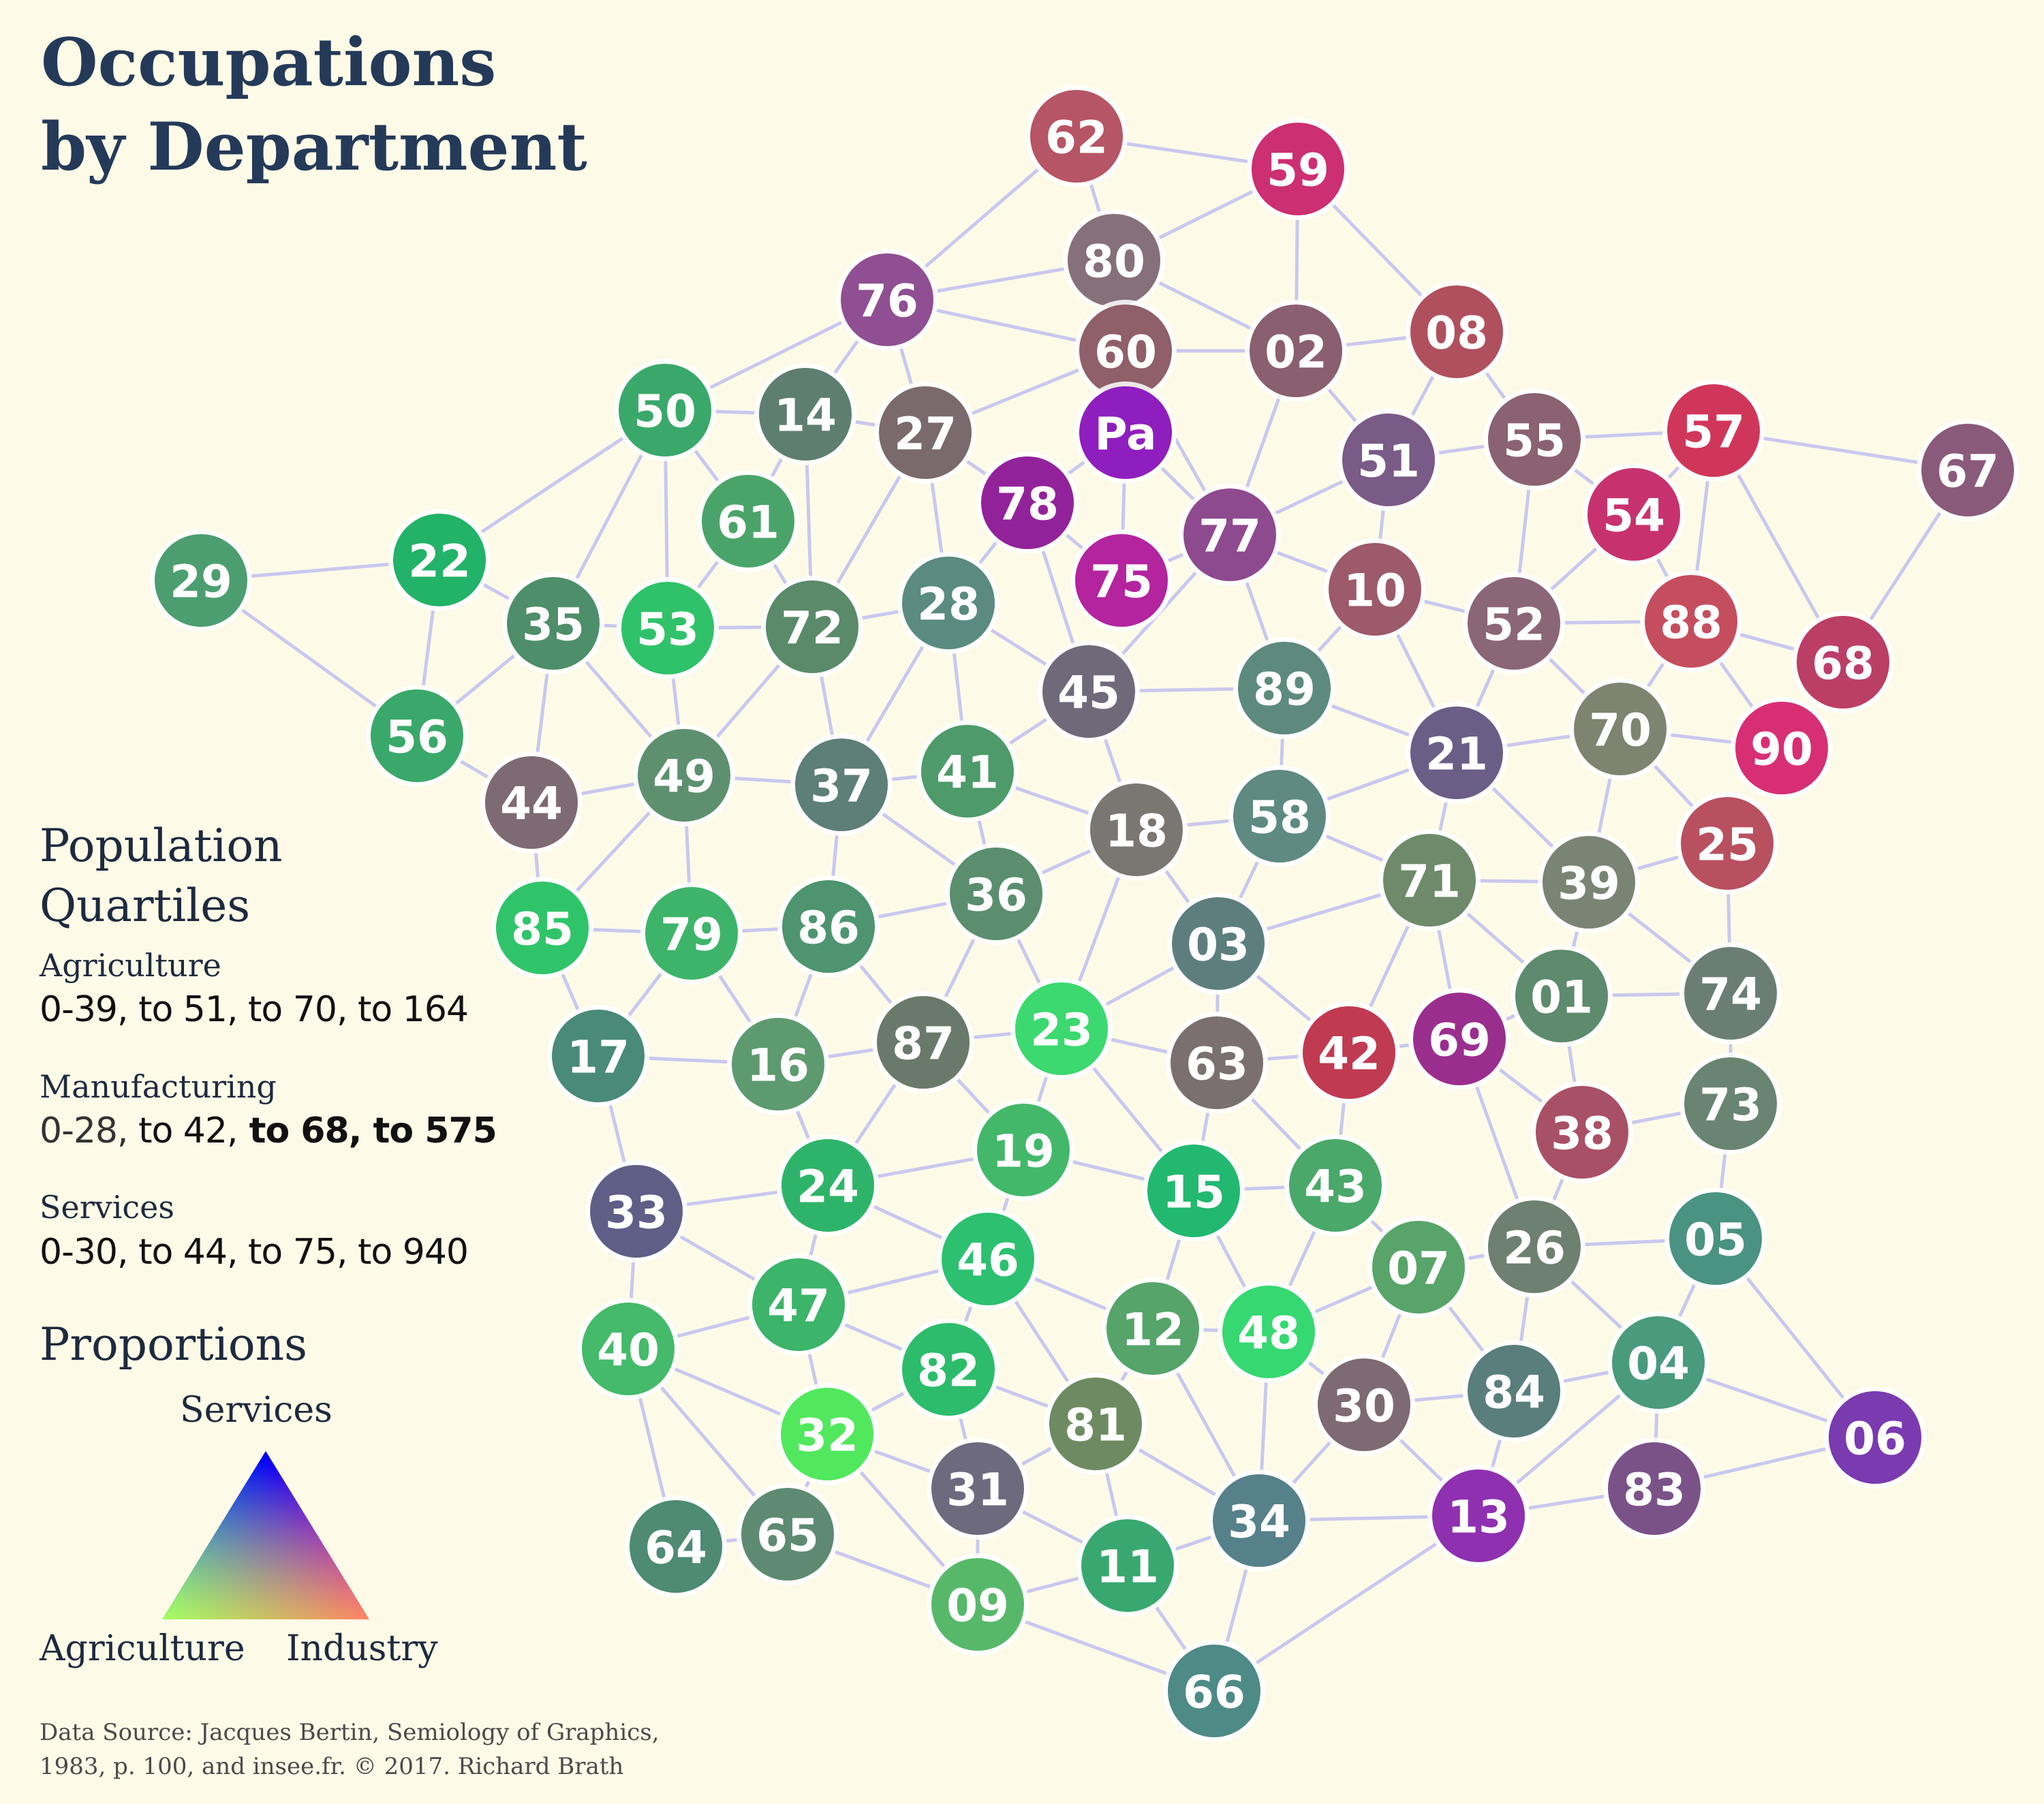 Image resolution: width=2044 pixels, height=1804 pixels. I want to click on department-node-36: 36, so click(996, 894).